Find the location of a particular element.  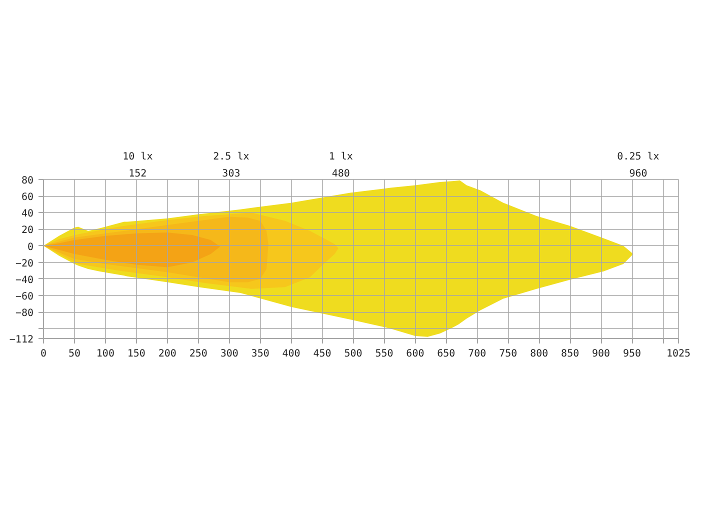

x-tick-label: 450 is located at coordinates (322, 354).